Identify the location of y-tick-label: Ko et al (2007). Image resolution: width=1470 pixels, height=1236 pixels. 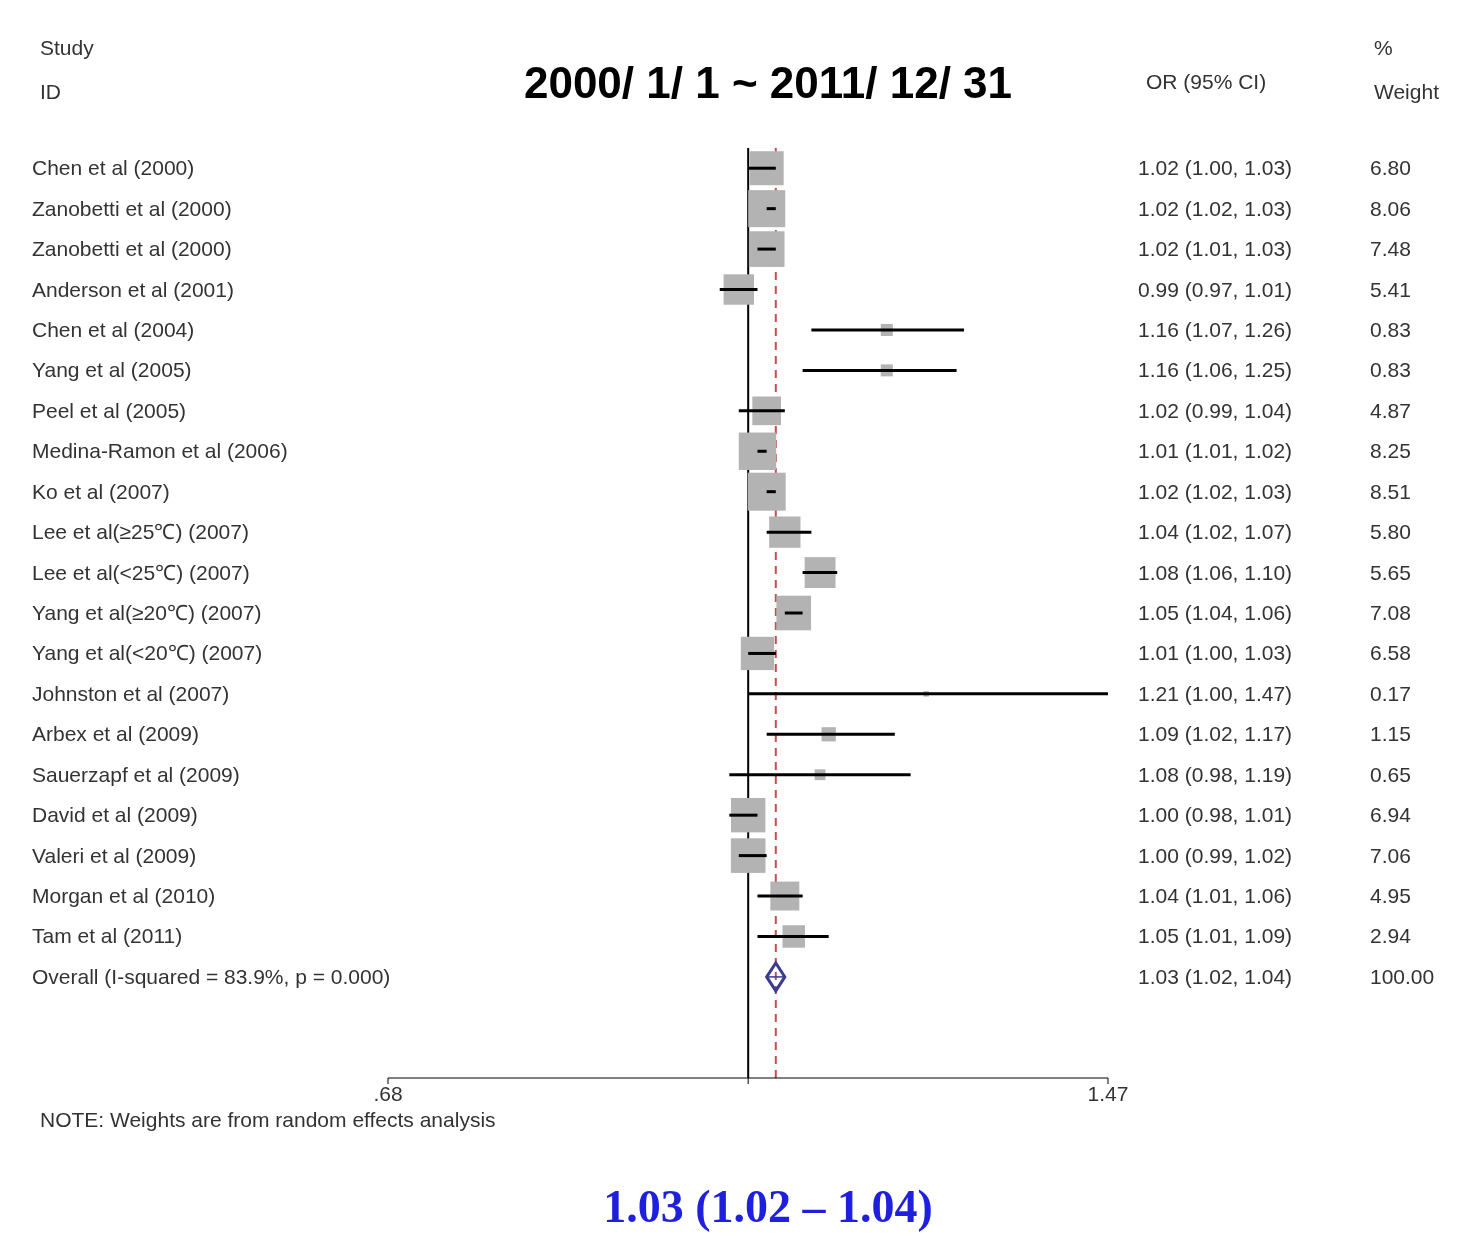
(101, 491).